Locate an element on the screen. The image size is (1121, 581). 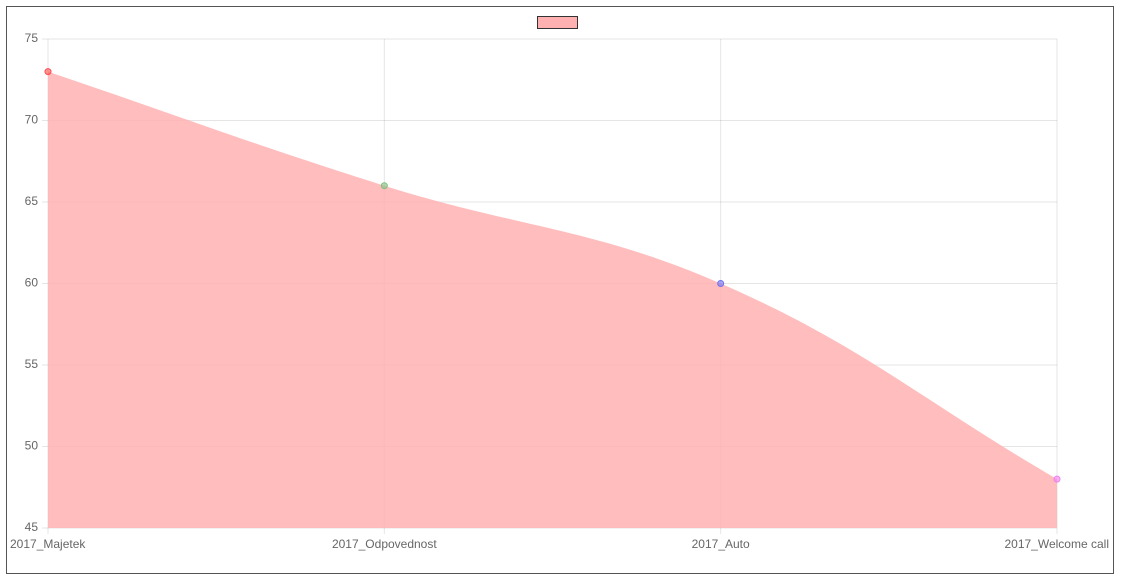
y-tick-label: 70 is located at coordinates (32, 120).